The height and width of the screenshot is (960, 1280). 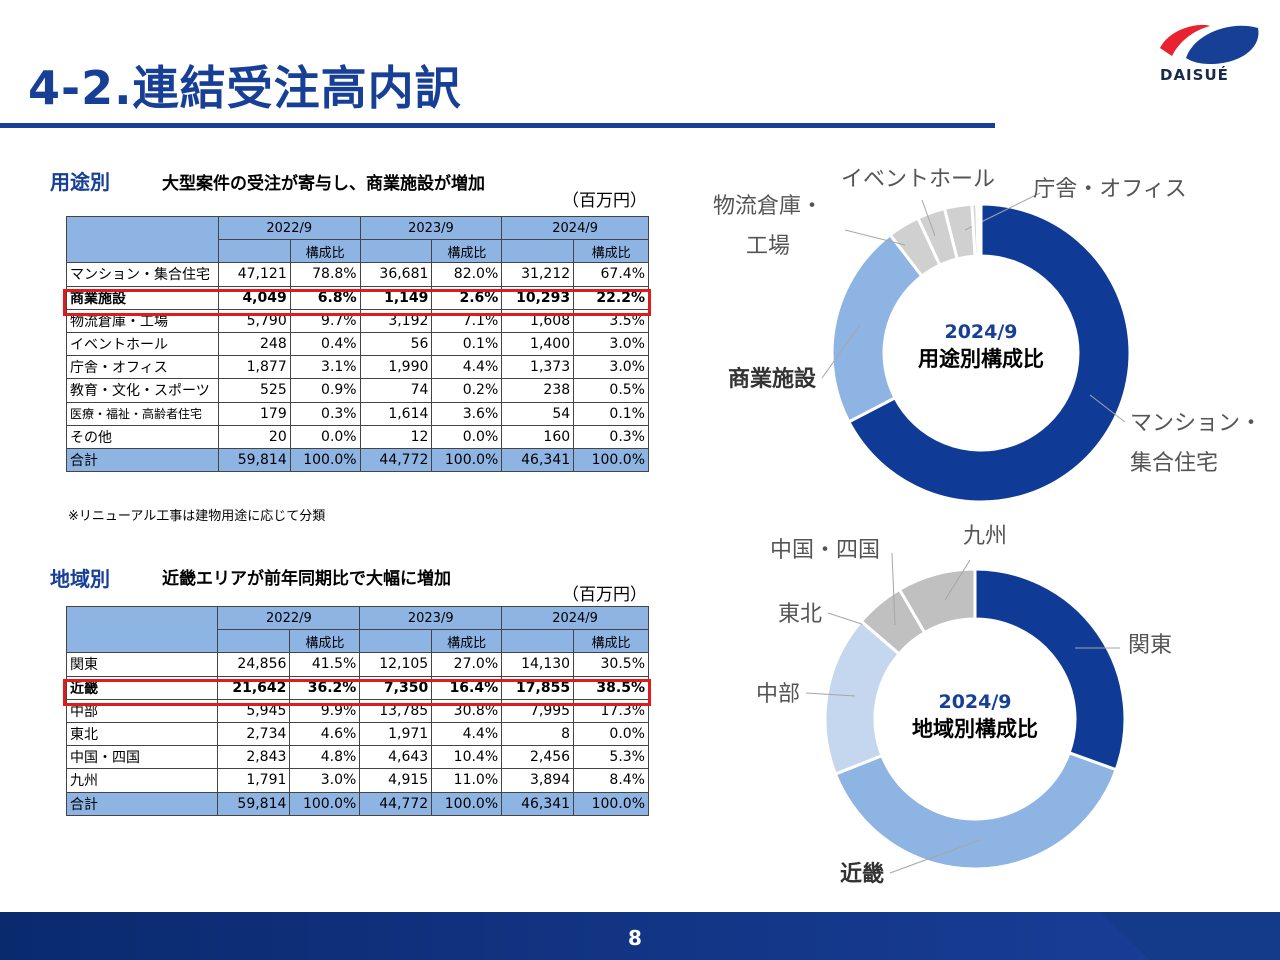 I want to click on page-number: 8, so click(x=635, y=938).